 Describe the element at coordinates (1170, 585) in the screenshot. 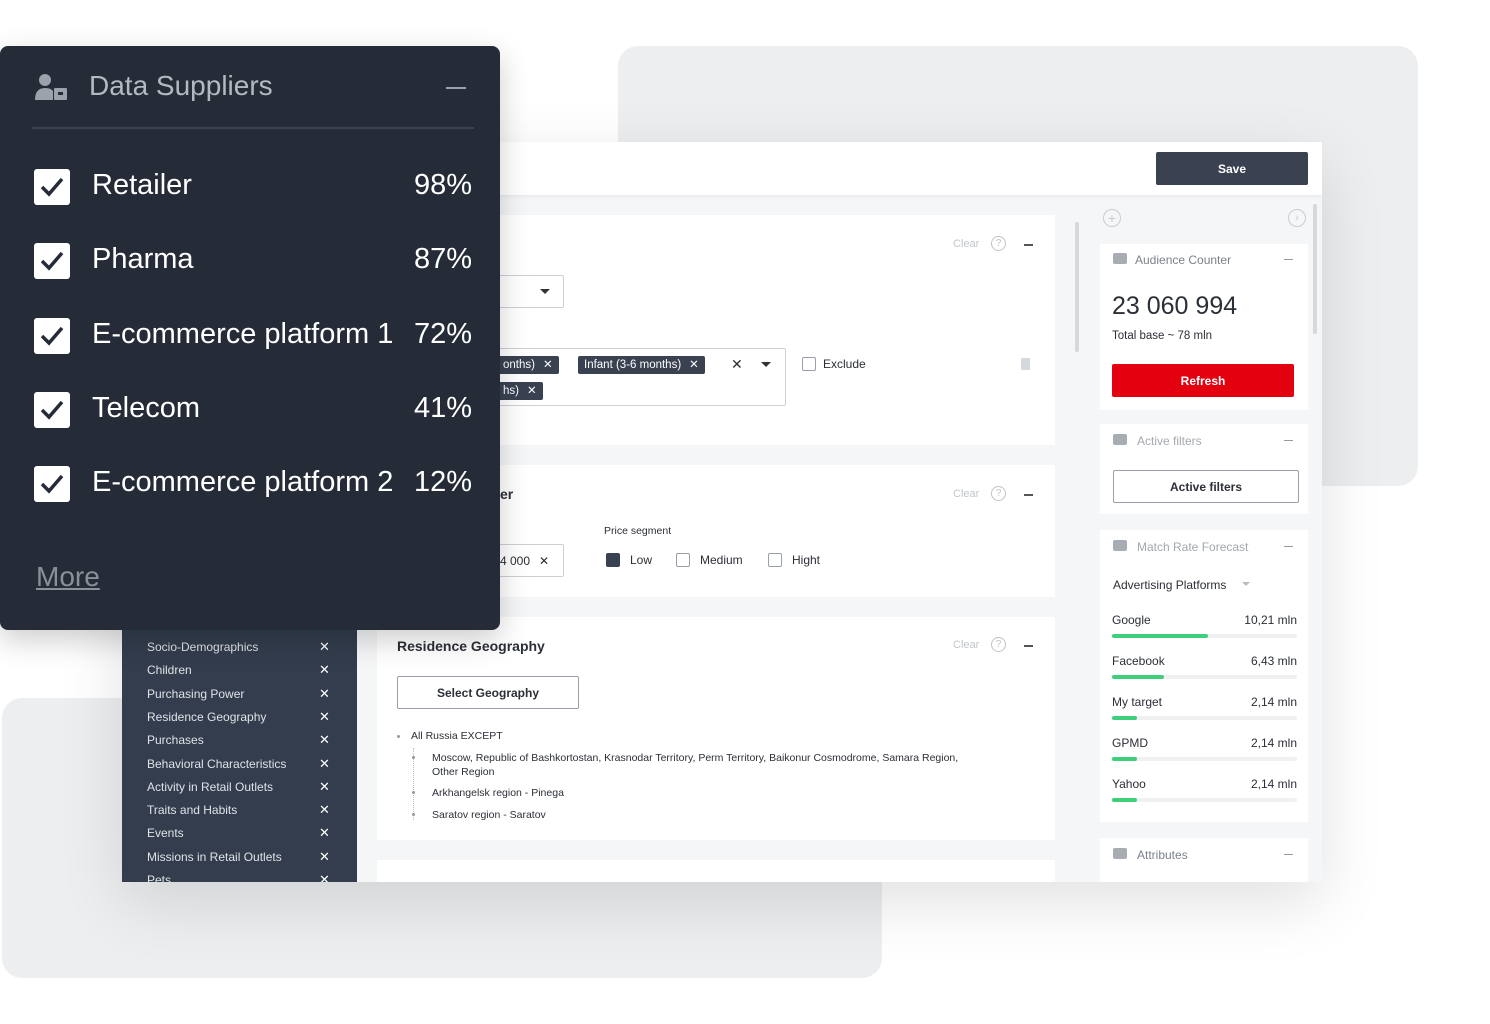

I see `platform-dropdown: Advertising Platforms` at that location.